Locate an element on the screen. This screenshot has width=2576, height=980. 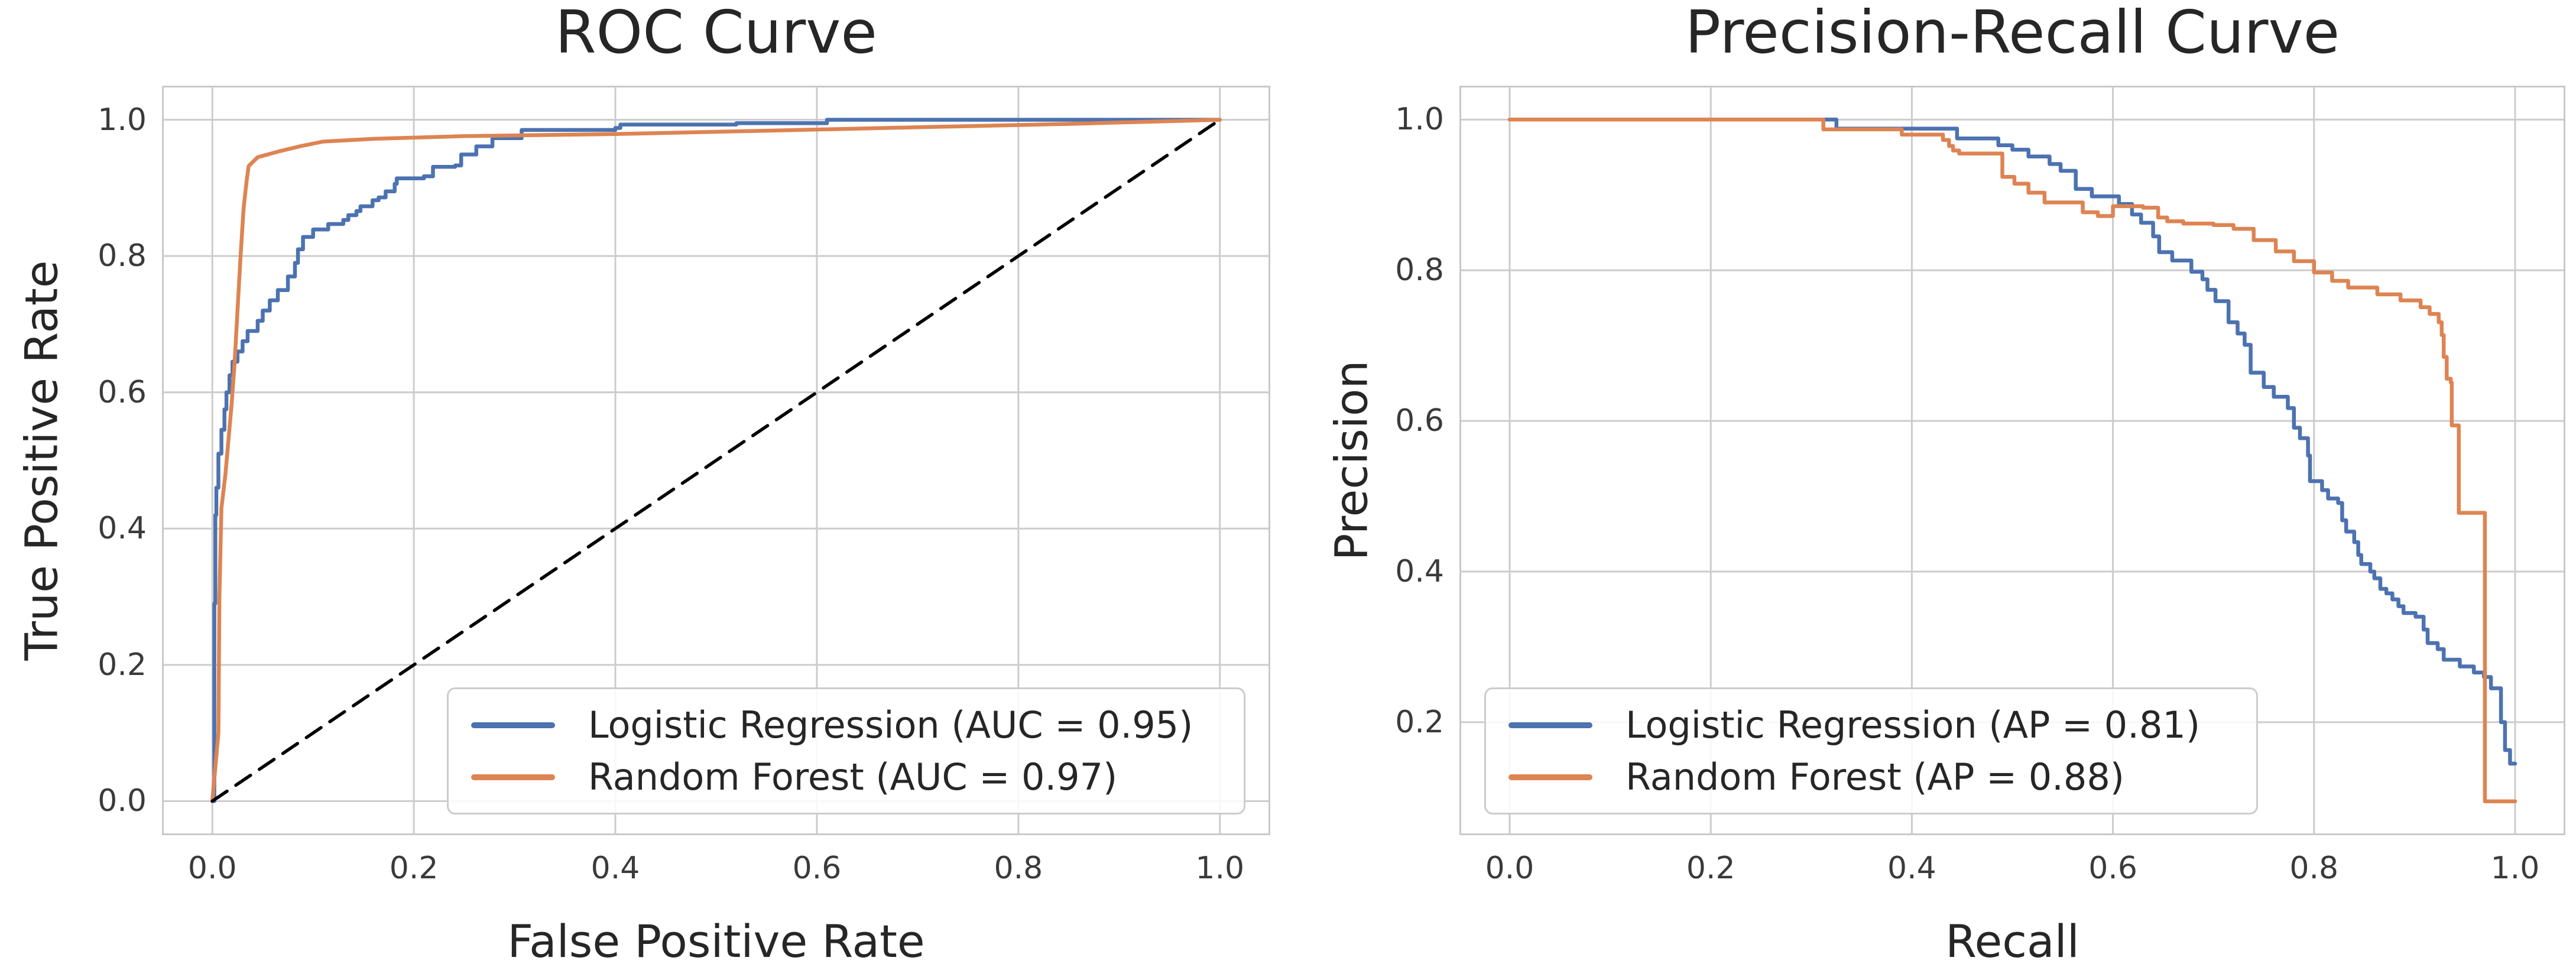
legend-item: Logistic Regression (AP = 0.81) is located at coordinates (1873, 725).